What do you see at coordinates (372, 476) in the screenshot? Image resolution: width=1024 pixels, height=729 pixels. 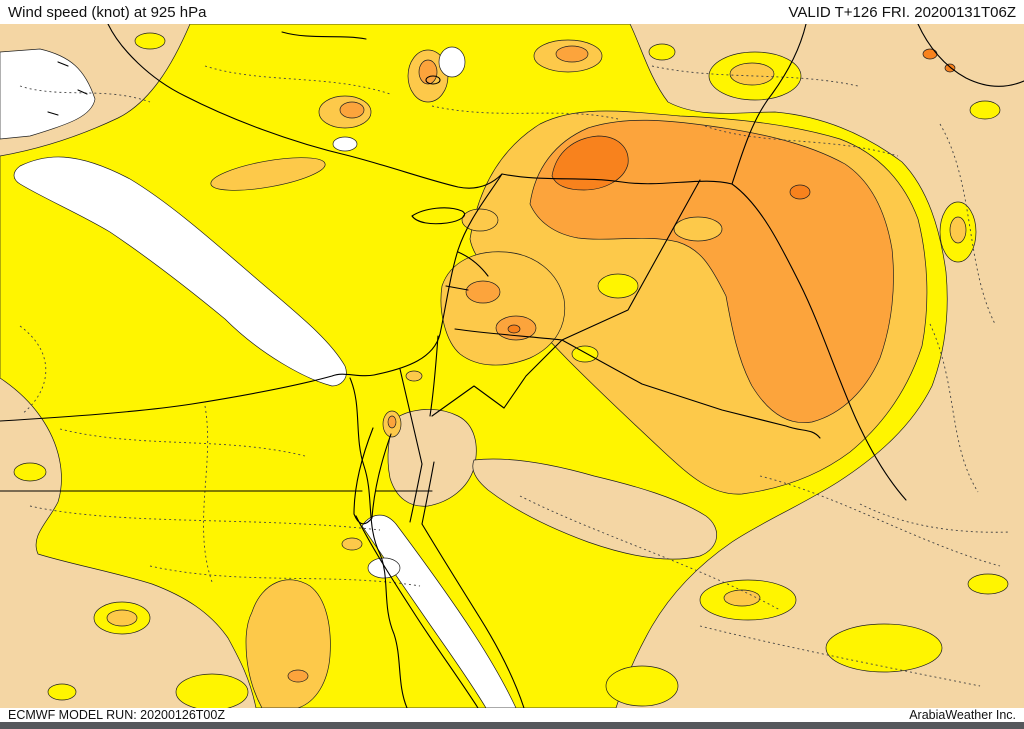 I see `gulf-of-suez` at bounding box center [372, 476].